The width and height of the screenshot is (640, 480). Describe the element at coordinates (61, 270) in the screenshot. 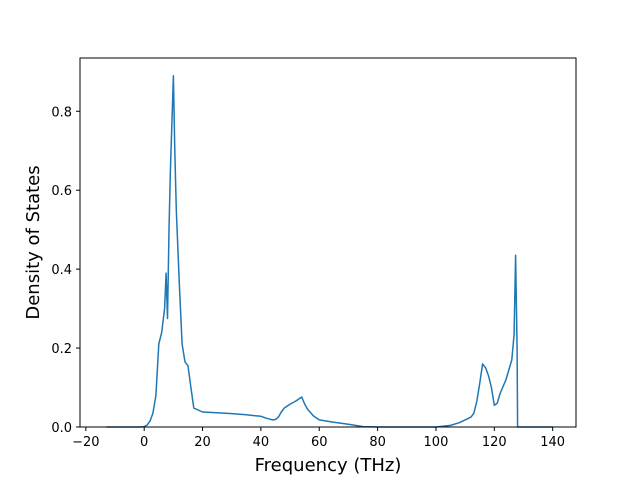

I see `y-tick-label: 0.4` at that location.